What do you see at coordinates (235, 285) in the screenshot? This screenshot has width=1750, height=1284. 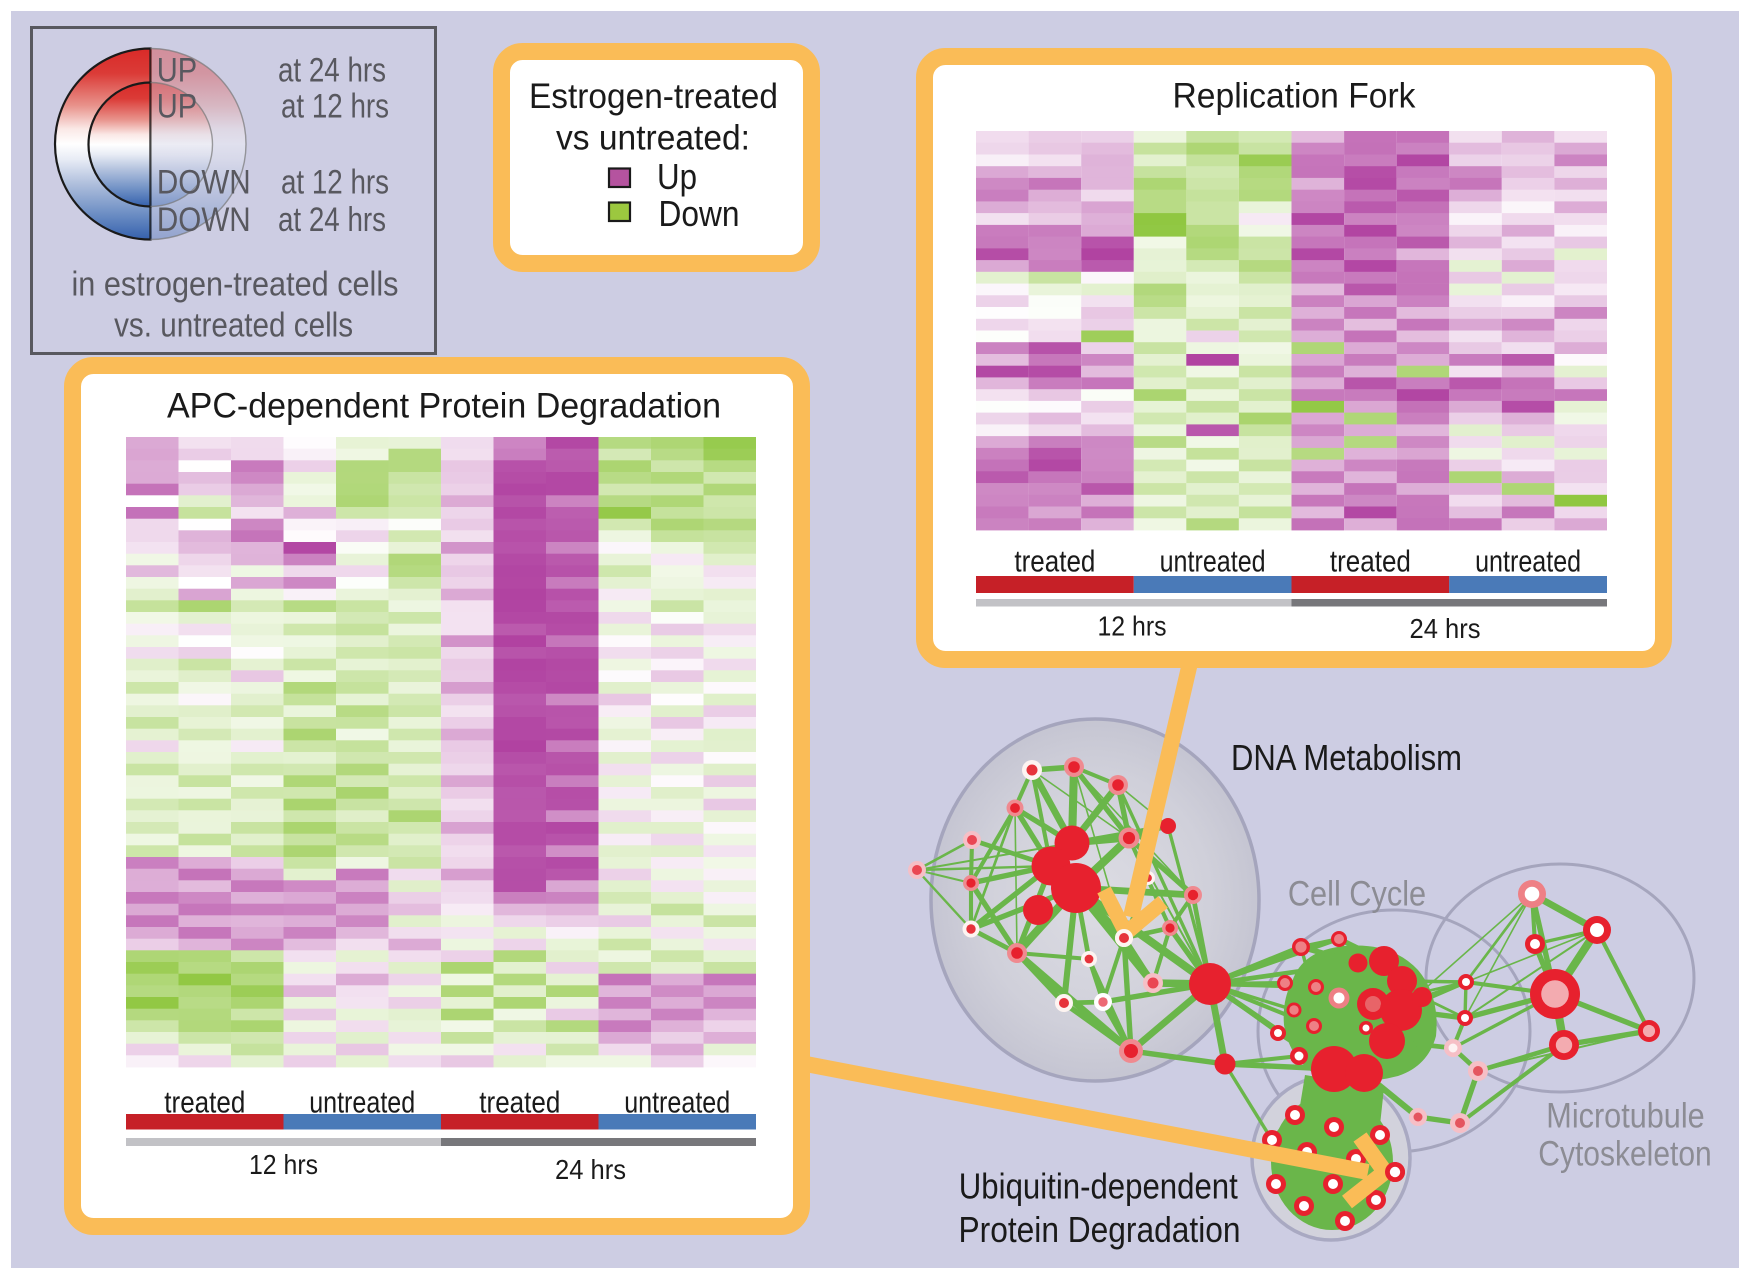 I see `svg-text: in estrogen-treated cells` at bounding box center [235, 285].